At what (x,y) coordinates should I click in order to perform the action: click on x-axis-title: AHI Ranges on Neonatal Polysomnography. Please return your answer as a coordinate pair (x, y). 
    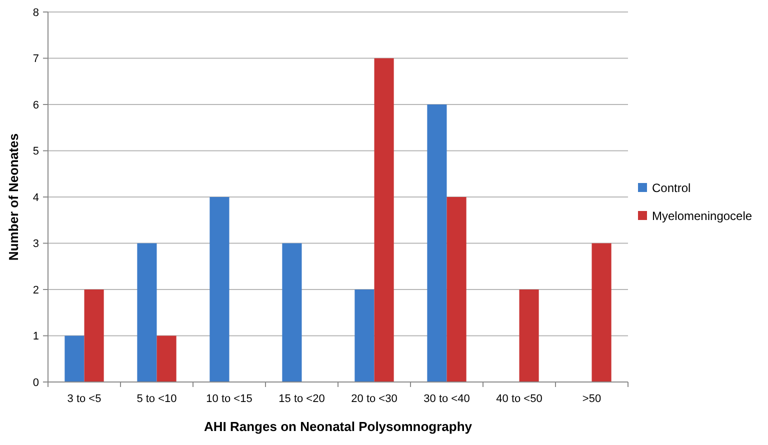
    Looking at the image, I should click on (338, 426).